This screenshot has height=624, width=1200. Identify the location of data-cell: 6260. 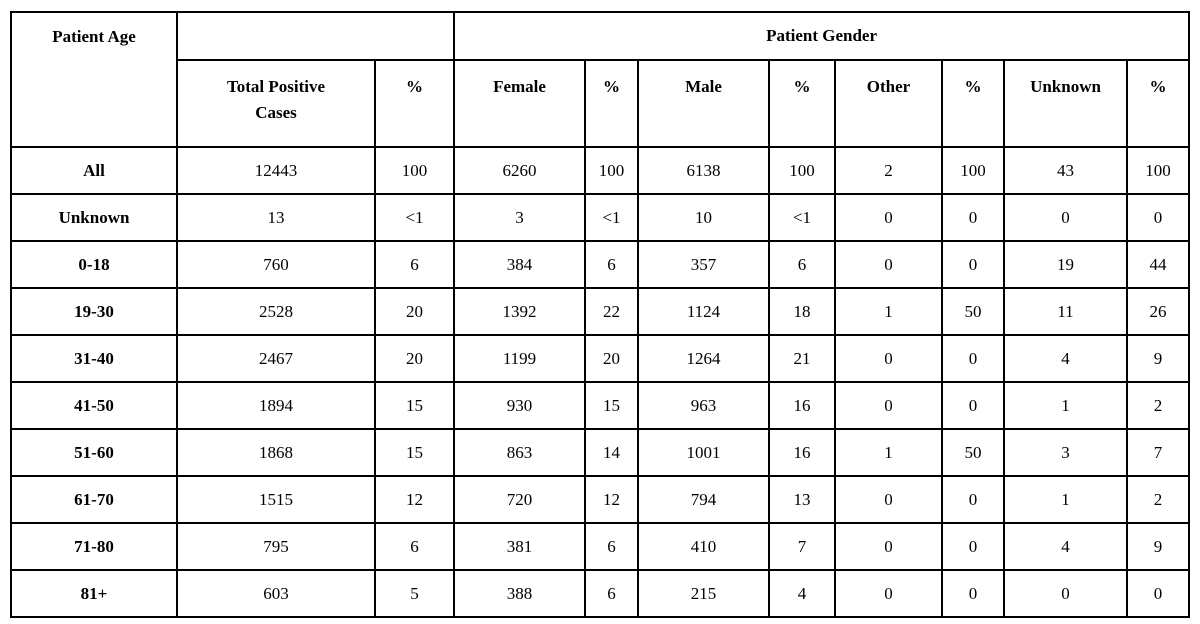
(519, 170).